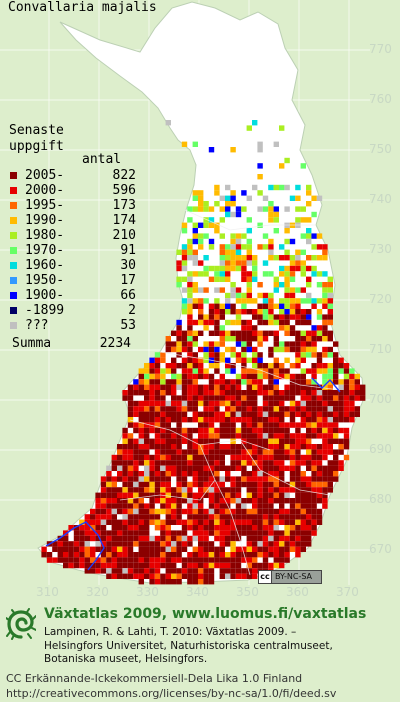 This screenshot has height=702, width=400. Describe the element at coordinates (380, 249) in the screenshot. I see `y-tick-label: 730` at that location.